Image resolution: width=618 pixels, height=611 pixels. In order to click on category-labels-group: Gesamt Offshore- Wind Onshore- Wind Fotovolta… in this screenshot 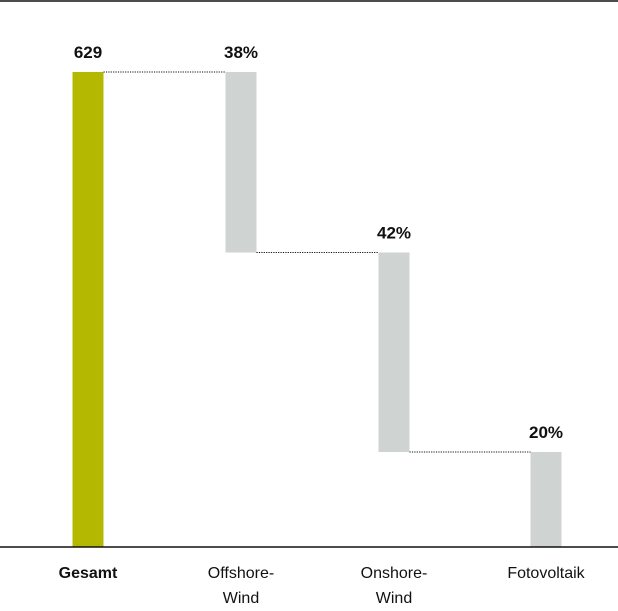, I will do `click(322, 586)`.